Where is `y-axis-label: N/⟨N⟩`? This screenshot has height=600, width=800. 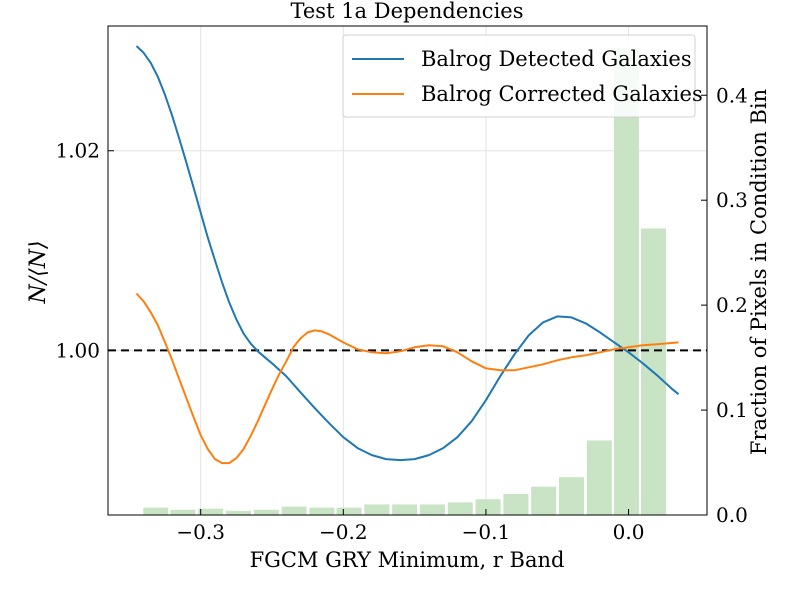 y-axis-label: N/⟨N⟩ is located at coordinates (38, 272).